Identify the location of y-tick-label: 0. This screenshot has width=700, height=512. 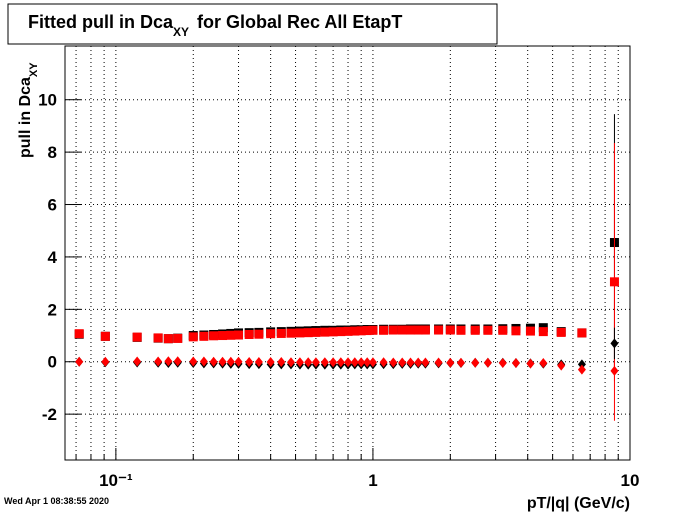
(52, 362).